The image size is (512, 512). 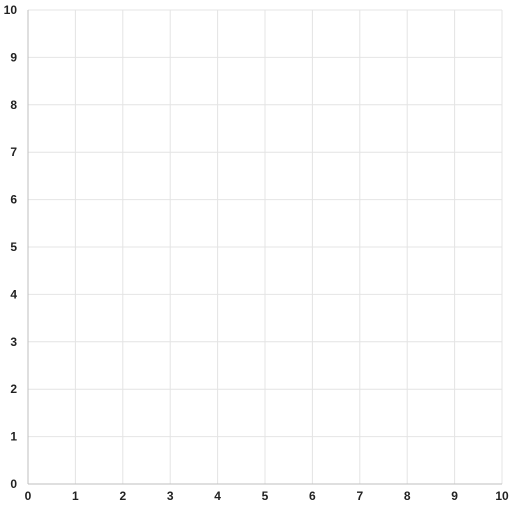 I want to click on y-tick-label: 7, so click(x=13, y=152).